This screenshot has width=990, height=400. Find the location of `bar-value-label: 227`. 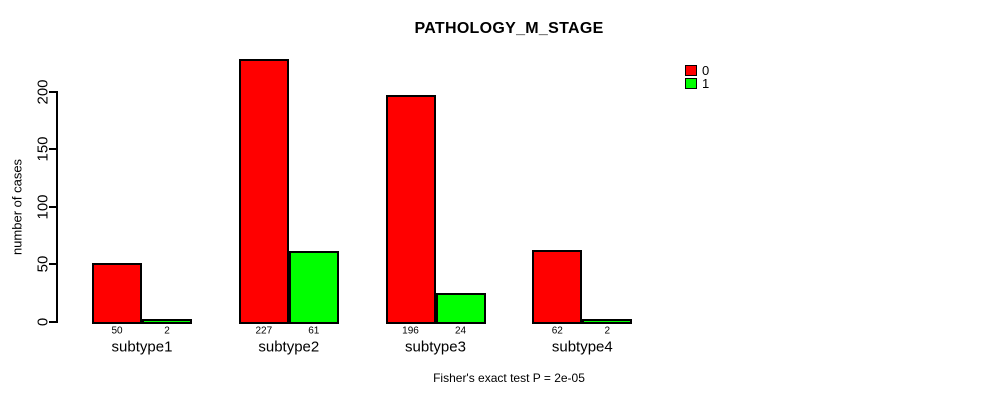

bar-value-label: 227 is located at coordinates (264, 331).